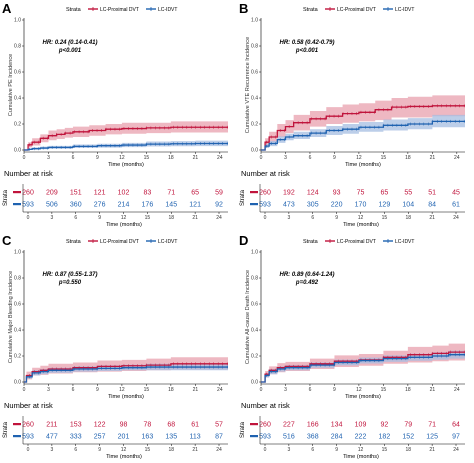 Image resolution: width=474 pixels, height=463 pixels. Describe the element at coordinates (254, 331) in the screenshot. I see `y-tick-label: 0.4` at that location.